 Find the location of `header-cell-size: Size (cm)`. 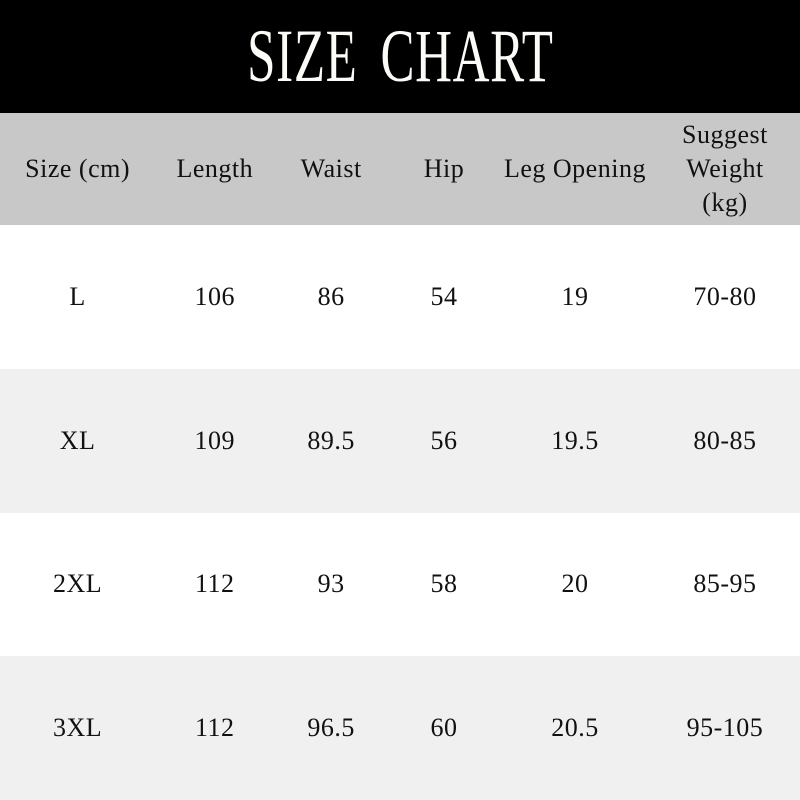

header-cell-size: Size (cm) is located at coordinates (78, 168).